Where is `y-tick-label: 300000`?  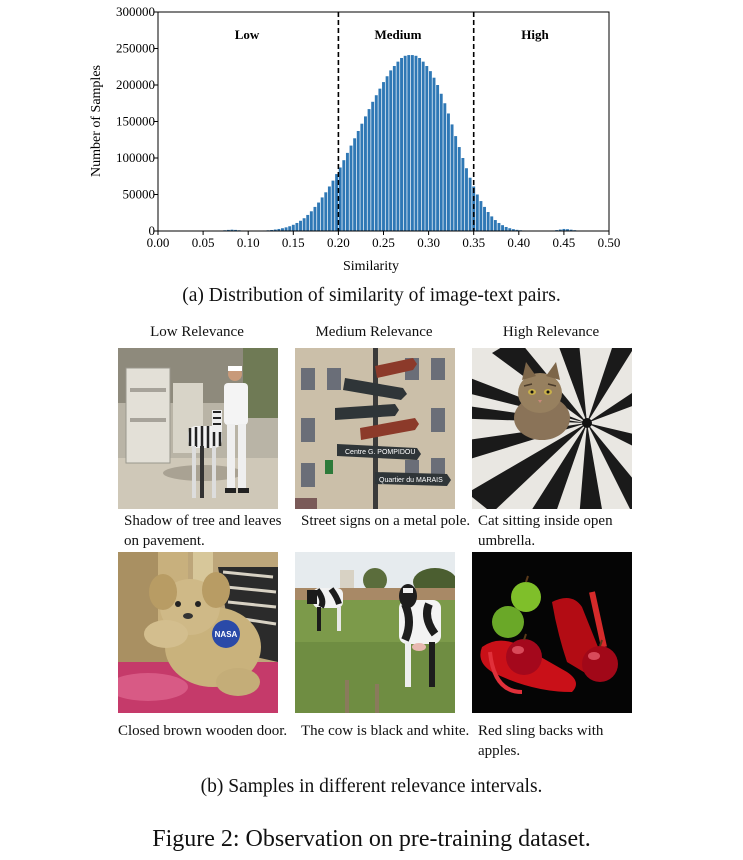 y-tick-label: 300000 is located at coordinates (135, 11).